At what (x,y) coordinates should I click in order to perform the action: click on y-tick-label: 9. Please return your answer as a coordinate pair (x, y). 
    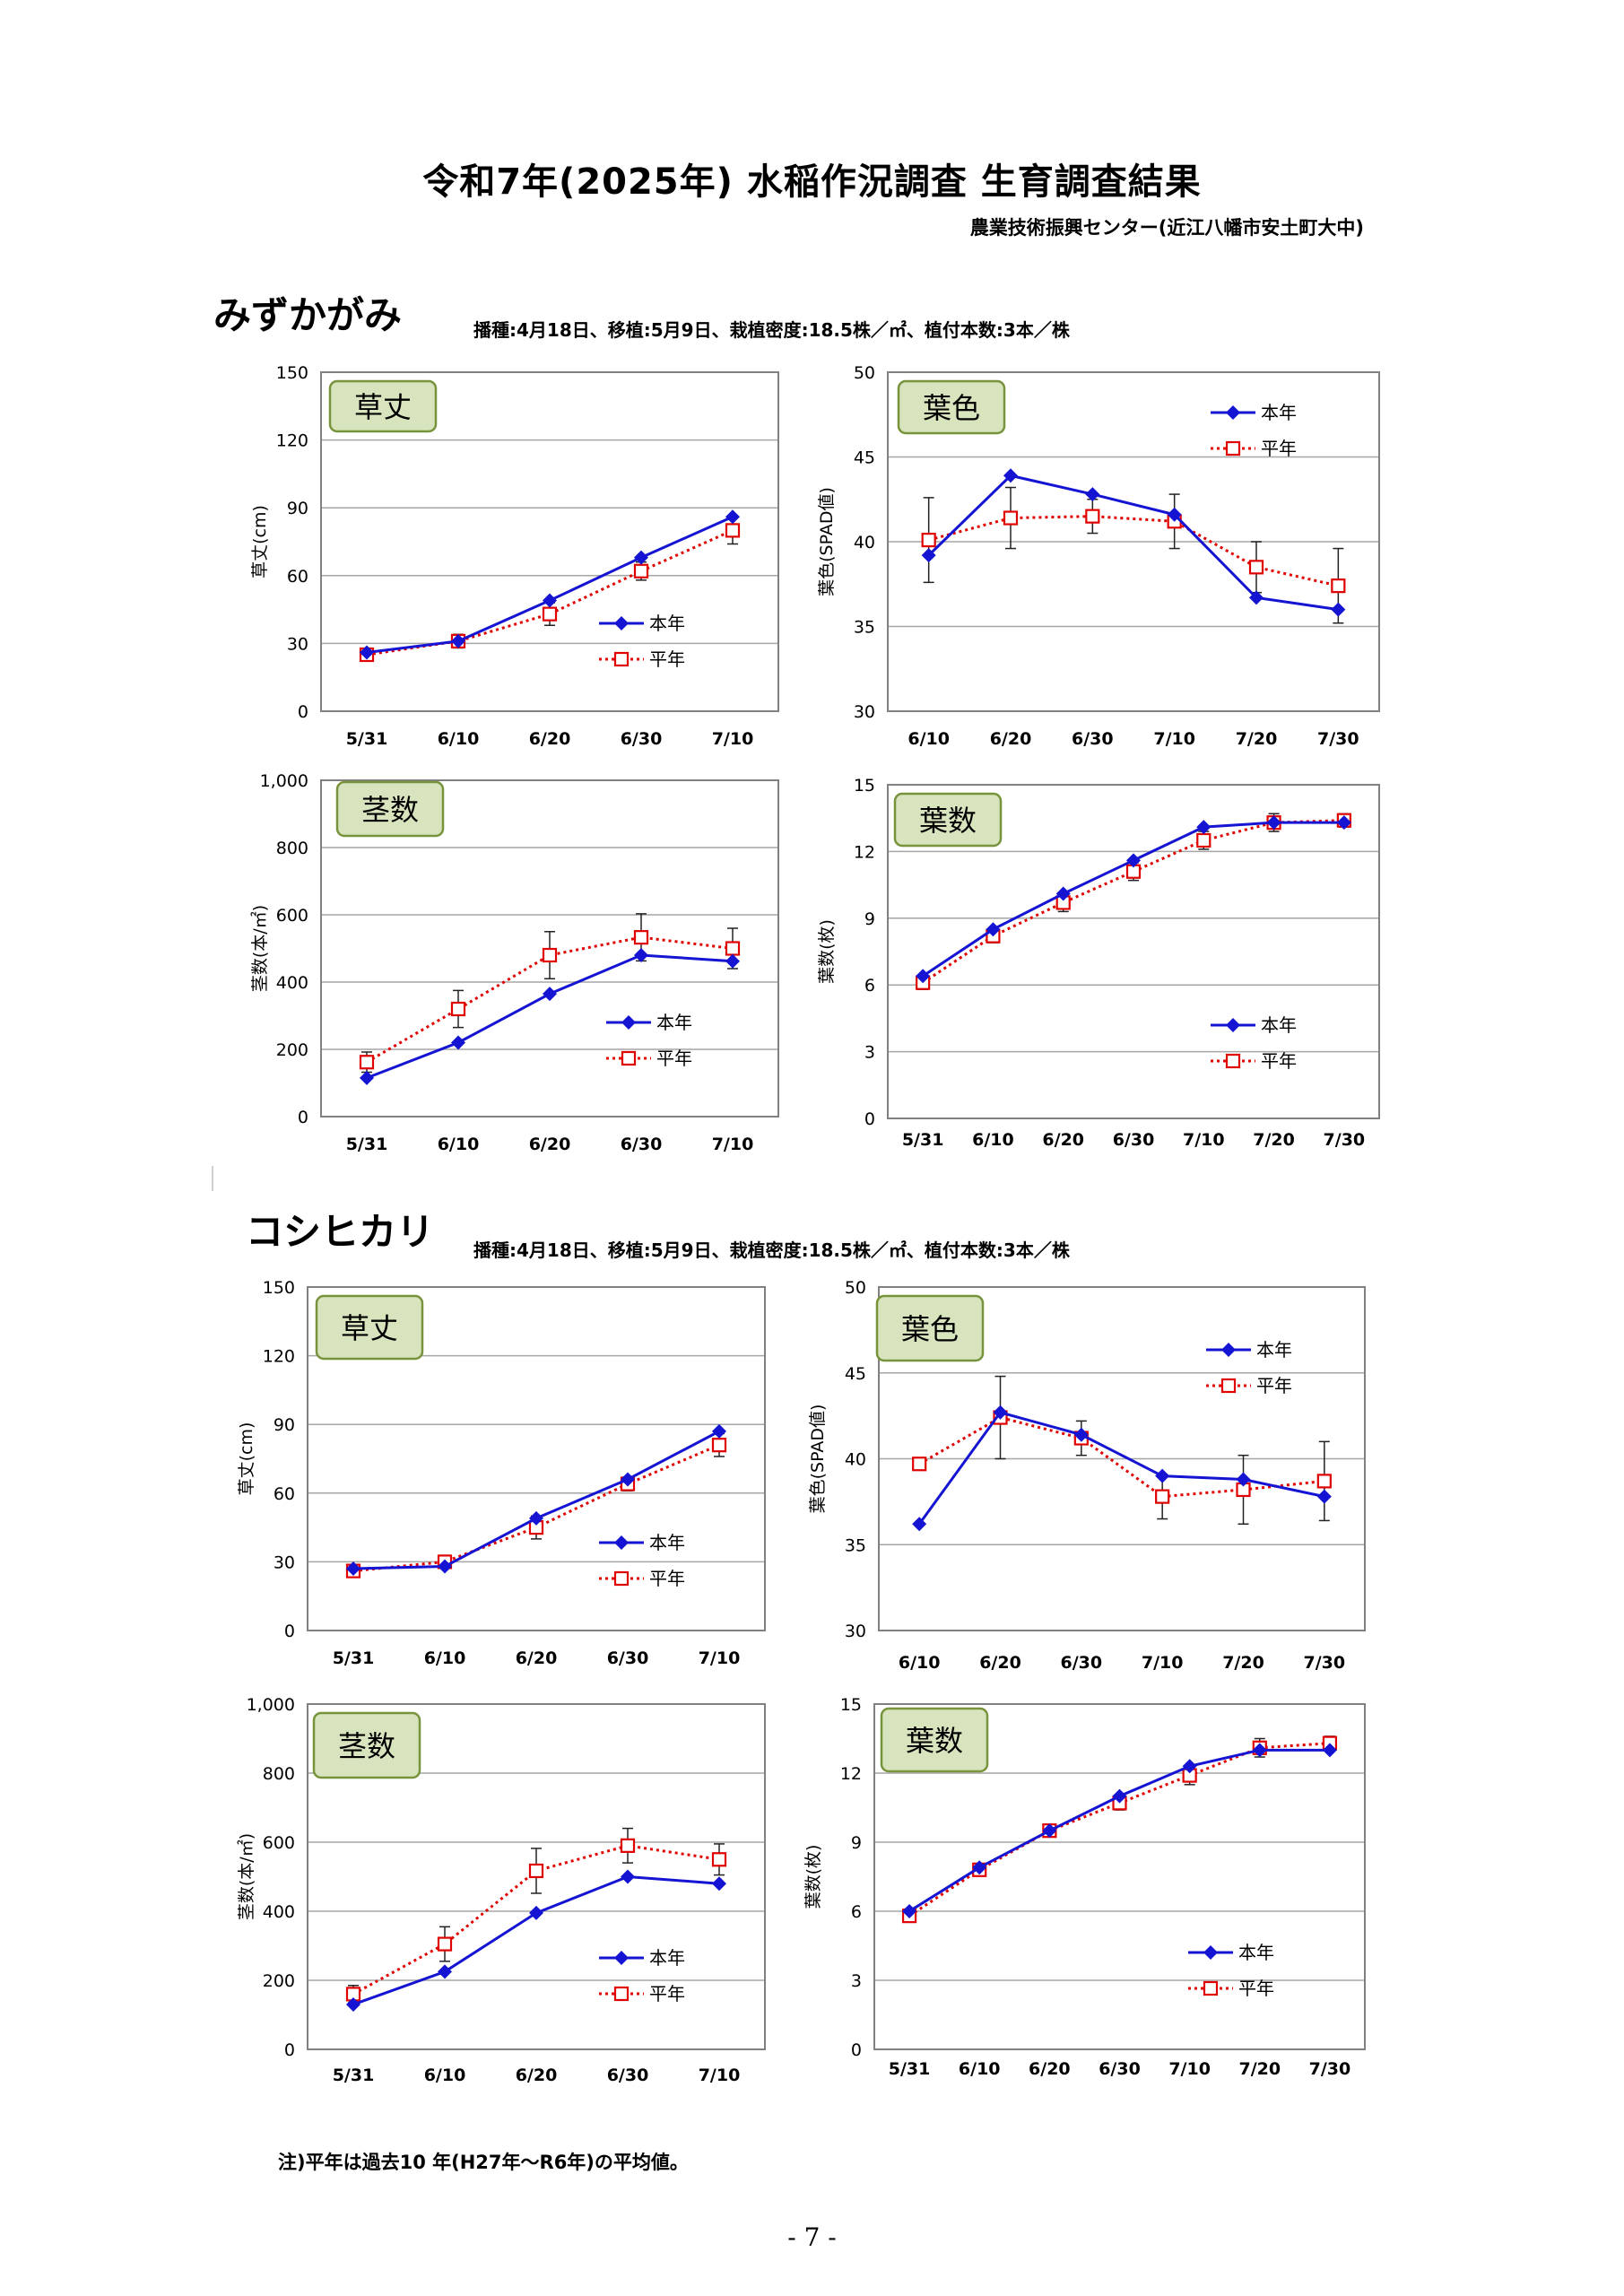
    Looking at the image, I should click on (869, 919).